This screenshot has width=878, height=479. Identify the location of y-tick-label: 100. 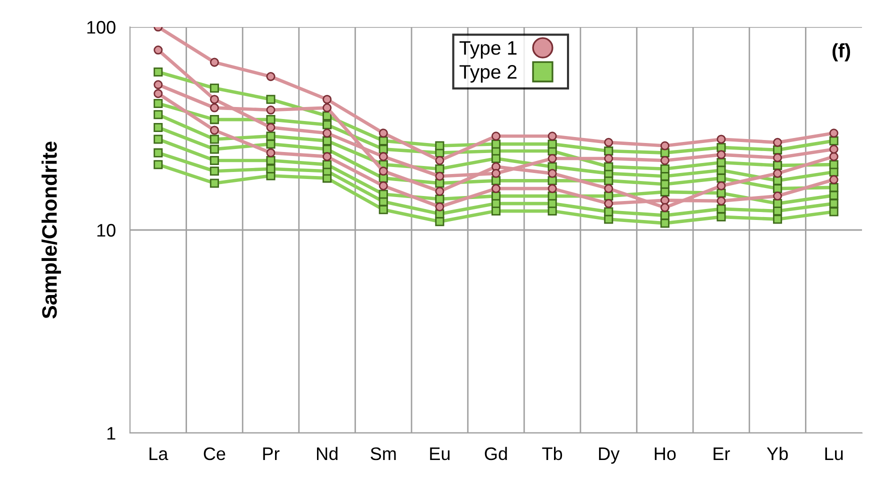
(101, 27).